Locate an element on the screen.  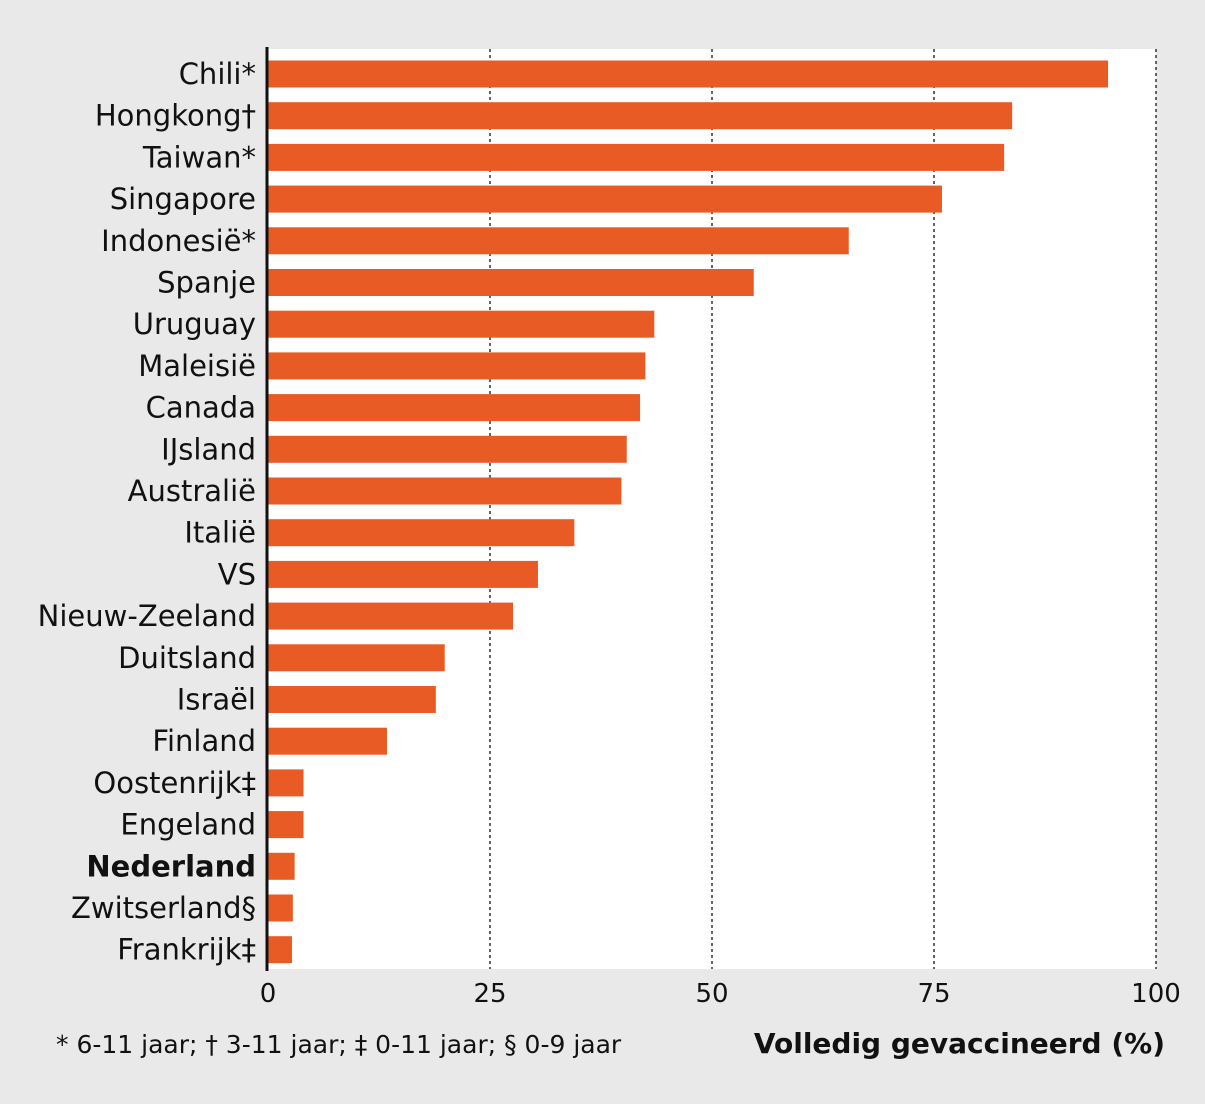
category-label: Frankrijk‡ is located at coordinates (186, 950).